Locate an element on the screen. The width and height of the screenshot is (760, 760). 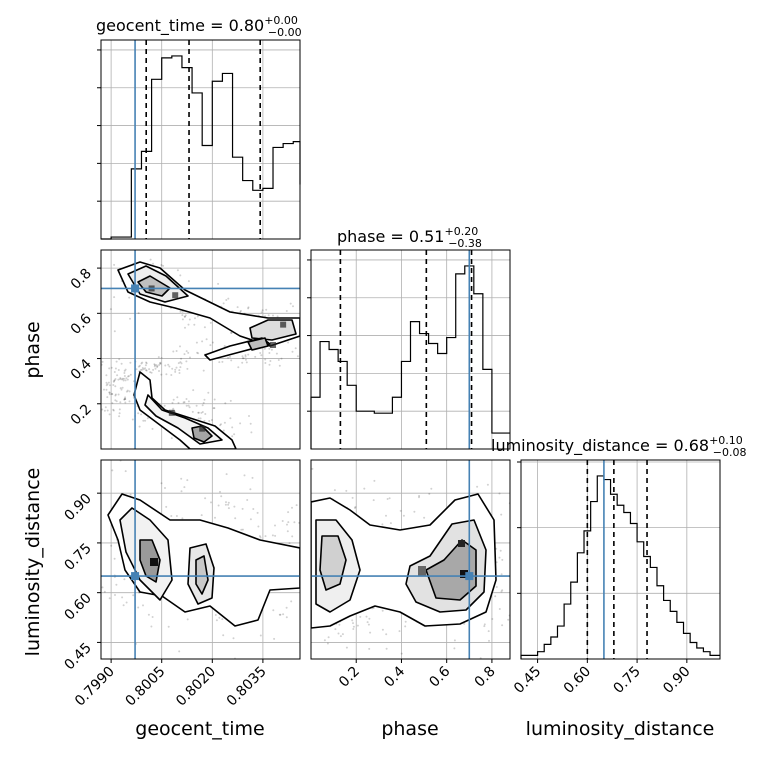
title-phase-sup: +0.20 is located at coordinates (461, 231).